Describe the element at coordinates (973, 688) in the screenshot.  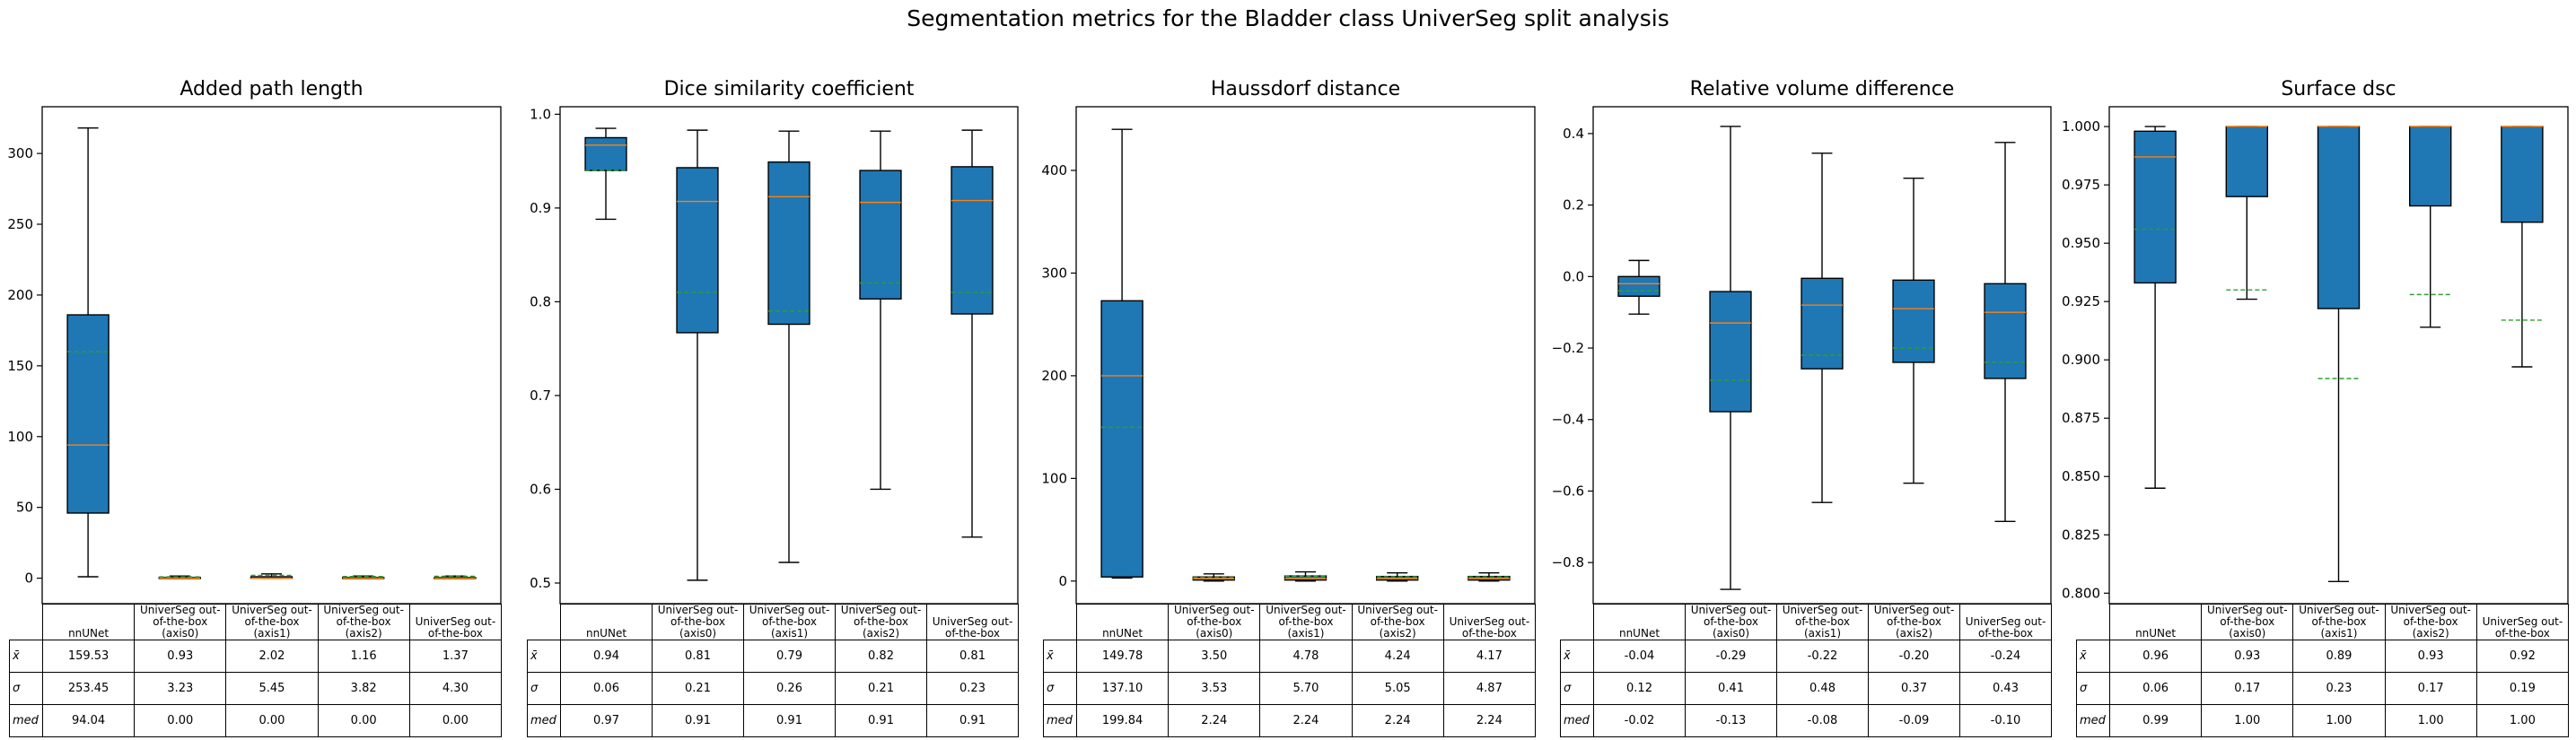
I see `table-cell: 0.23` at that location.